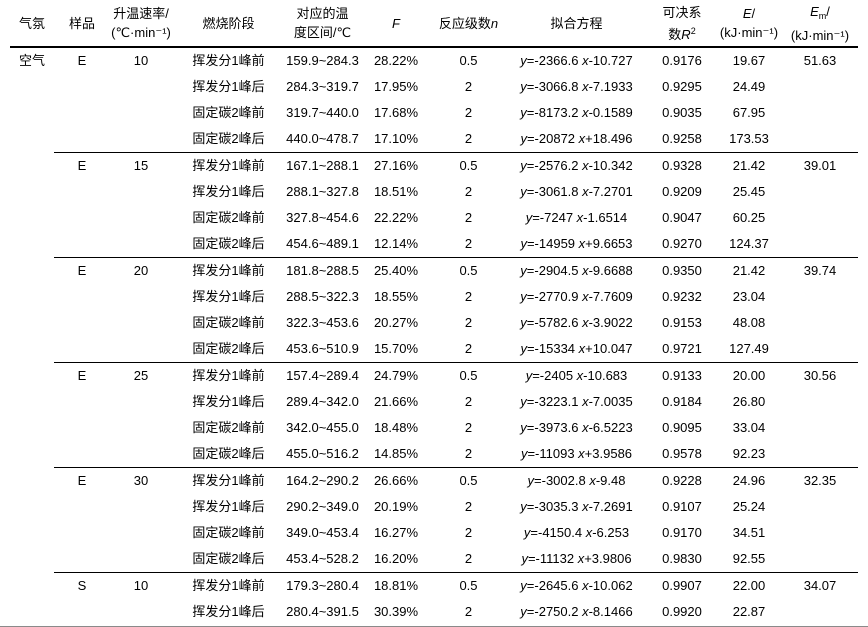 This screenshot has width=868, height=627. What do you see at coordinates (322, 191) in the screenshot?
I see `temp-range-cell: 288.1~327.8` at bounding box center [322, 191].